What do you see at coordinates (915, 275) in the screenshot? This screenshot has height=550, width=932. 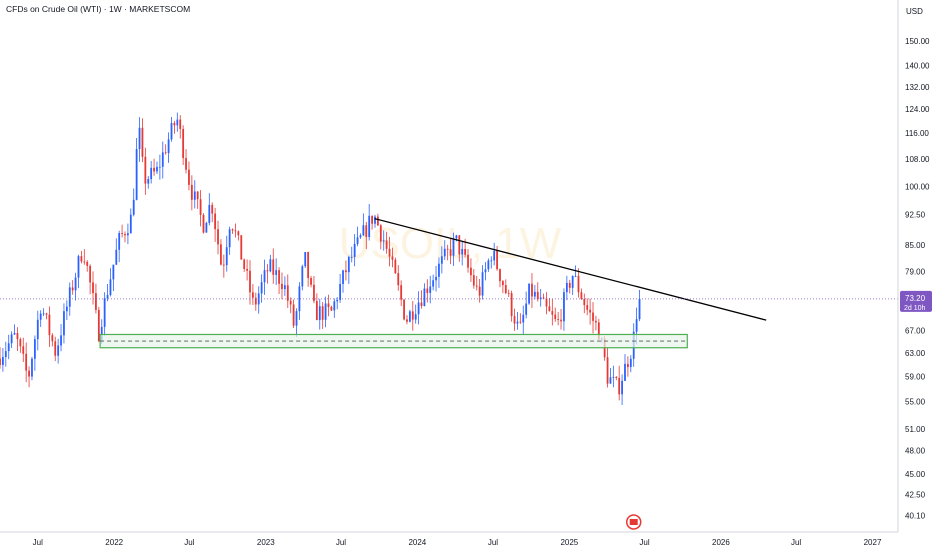 I see `price-axis` at bounding box center [915, 275].